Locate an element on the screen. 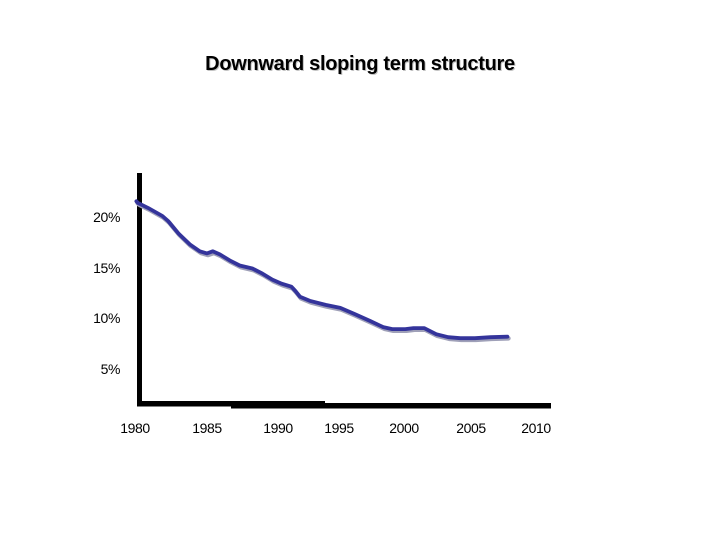 The image size is (720, 540). y-axis-label: 10% is located at coordinates (106, 317).